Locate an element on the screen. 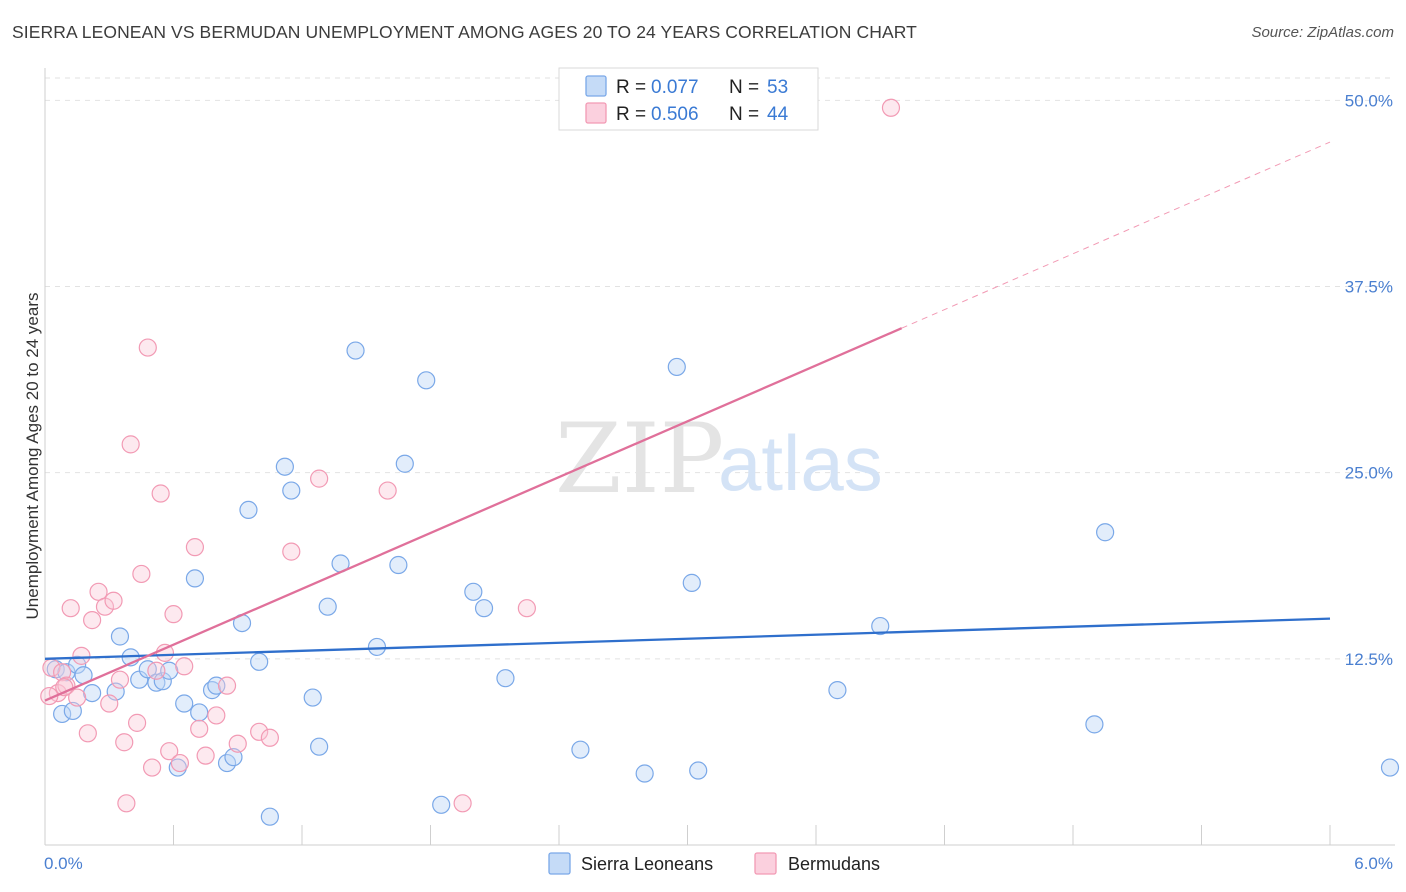 This screenshot has width=1406, height=892. chart-source: Source: ZipAtlas.com is located at coordinates (1322, 32).